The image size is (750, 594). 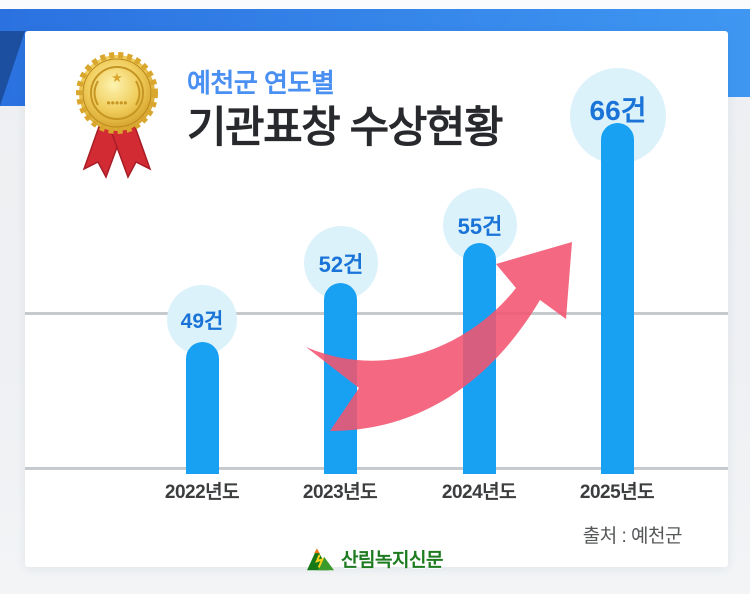 What do you see at coordinates (376, 468) in the screenshot?
I see `gridline-baseline` at bounding box center [376, 468].